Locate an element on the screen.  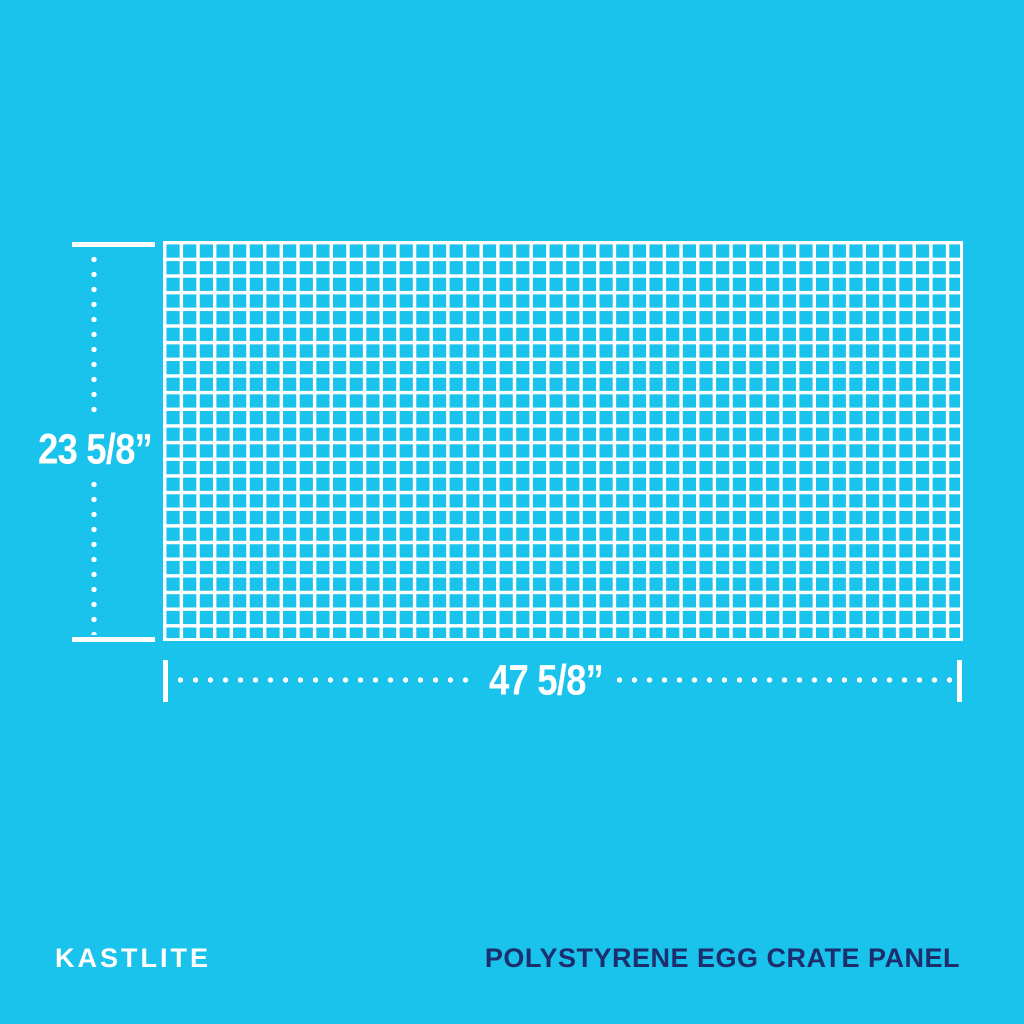
width-dim-dotted-line-left is located at coordinates (324, 680).